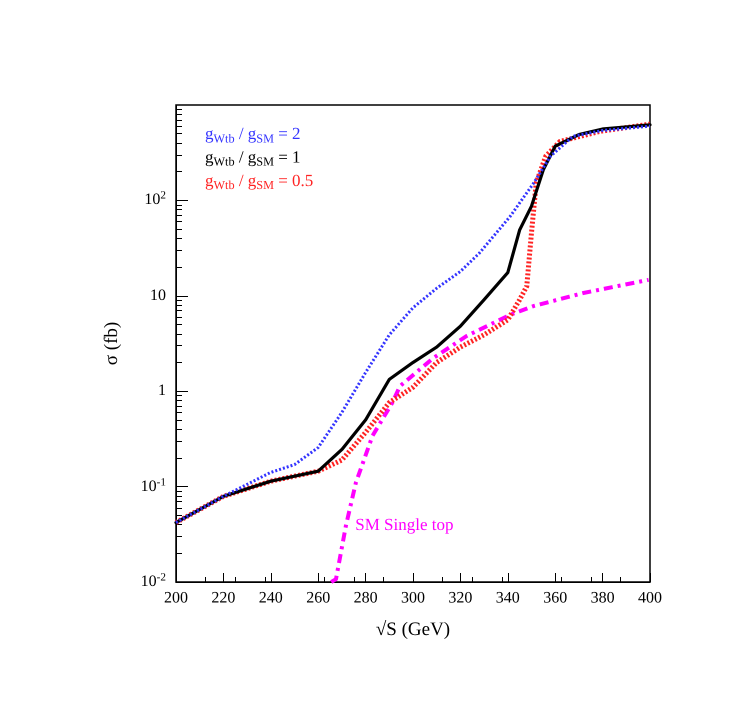 Image resolution: width=745 pixels, height=712 pixels. I want to click on x-tick-label: 220, so click(223, 598).